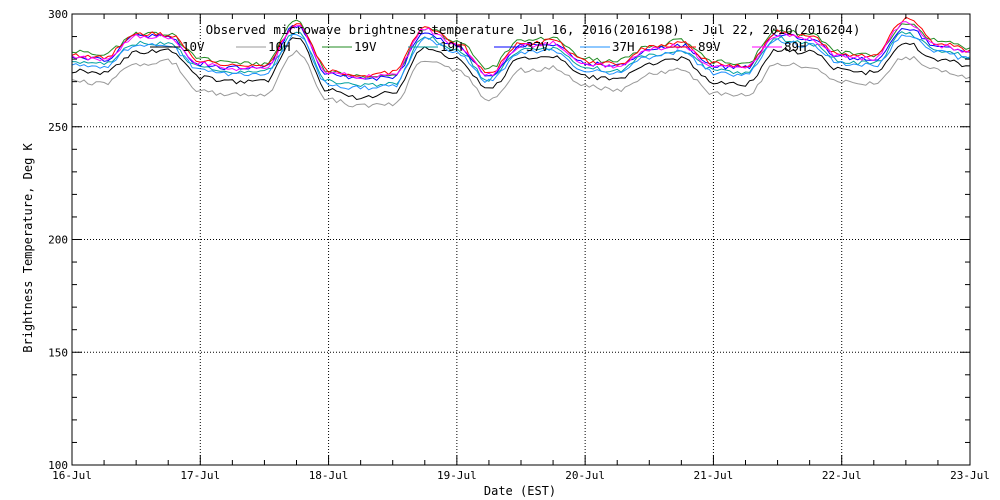 The height and width of the screenshot is (500, 1000). I want to click on x-tick-label: 18-Jul, so click(329, 475).